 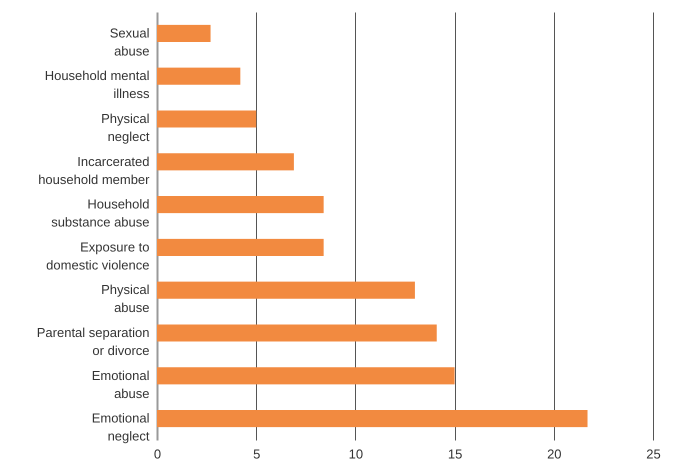 What do you see at coordinates (98, 255) in the screenshot?
I see `y-tick-label: Exposure to domestic violence` at bounding box center [98, 255].